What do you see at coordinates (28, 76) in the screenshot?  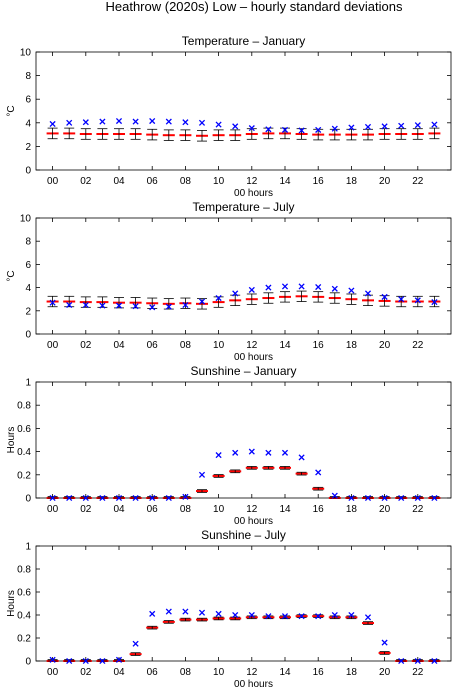 I see `y-tick-label: 8` at bounding box center [28, 76].